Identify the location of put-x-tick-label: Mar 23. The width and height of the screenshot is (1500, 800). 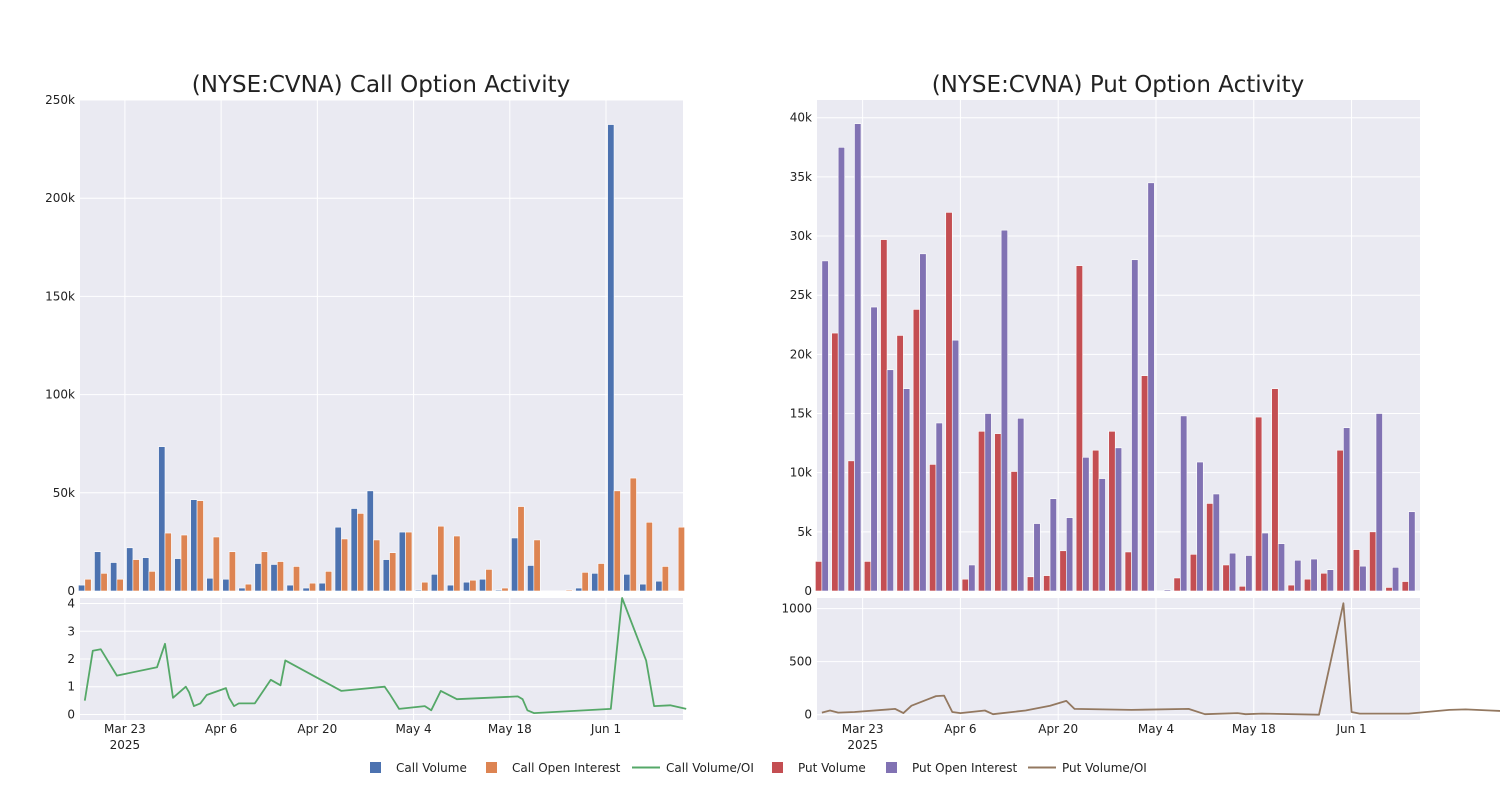
(863, 729).